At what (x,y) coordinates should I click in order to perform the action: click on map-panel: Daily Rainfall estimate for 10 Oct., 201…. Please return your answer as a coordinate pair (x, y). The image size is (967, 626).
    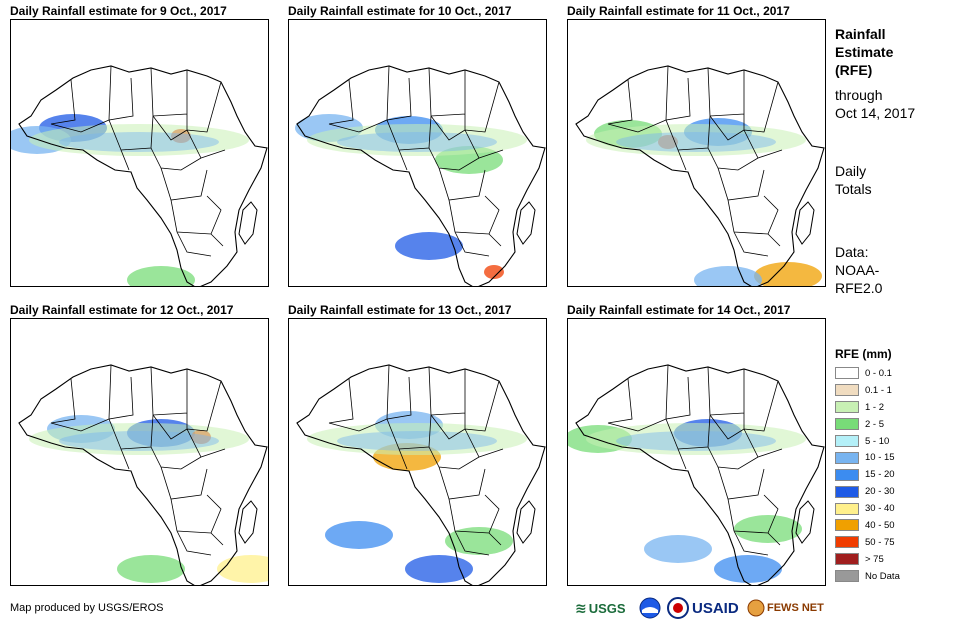
    Looking at the image, I should click on (417, 145).